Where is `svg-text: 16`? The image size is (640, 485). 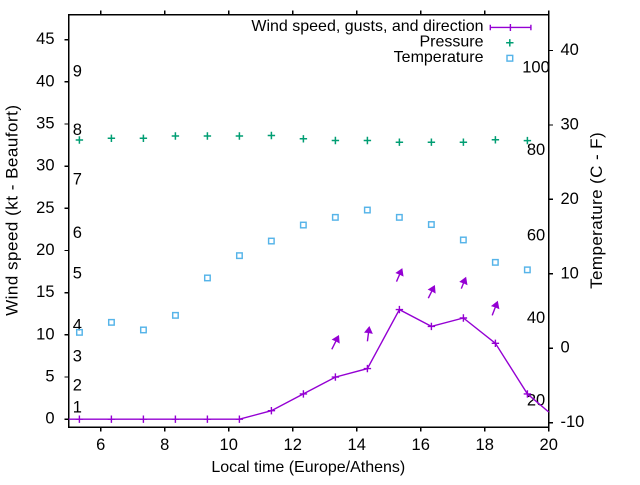 svg-text: 16 is located at coordinates (421, 445).